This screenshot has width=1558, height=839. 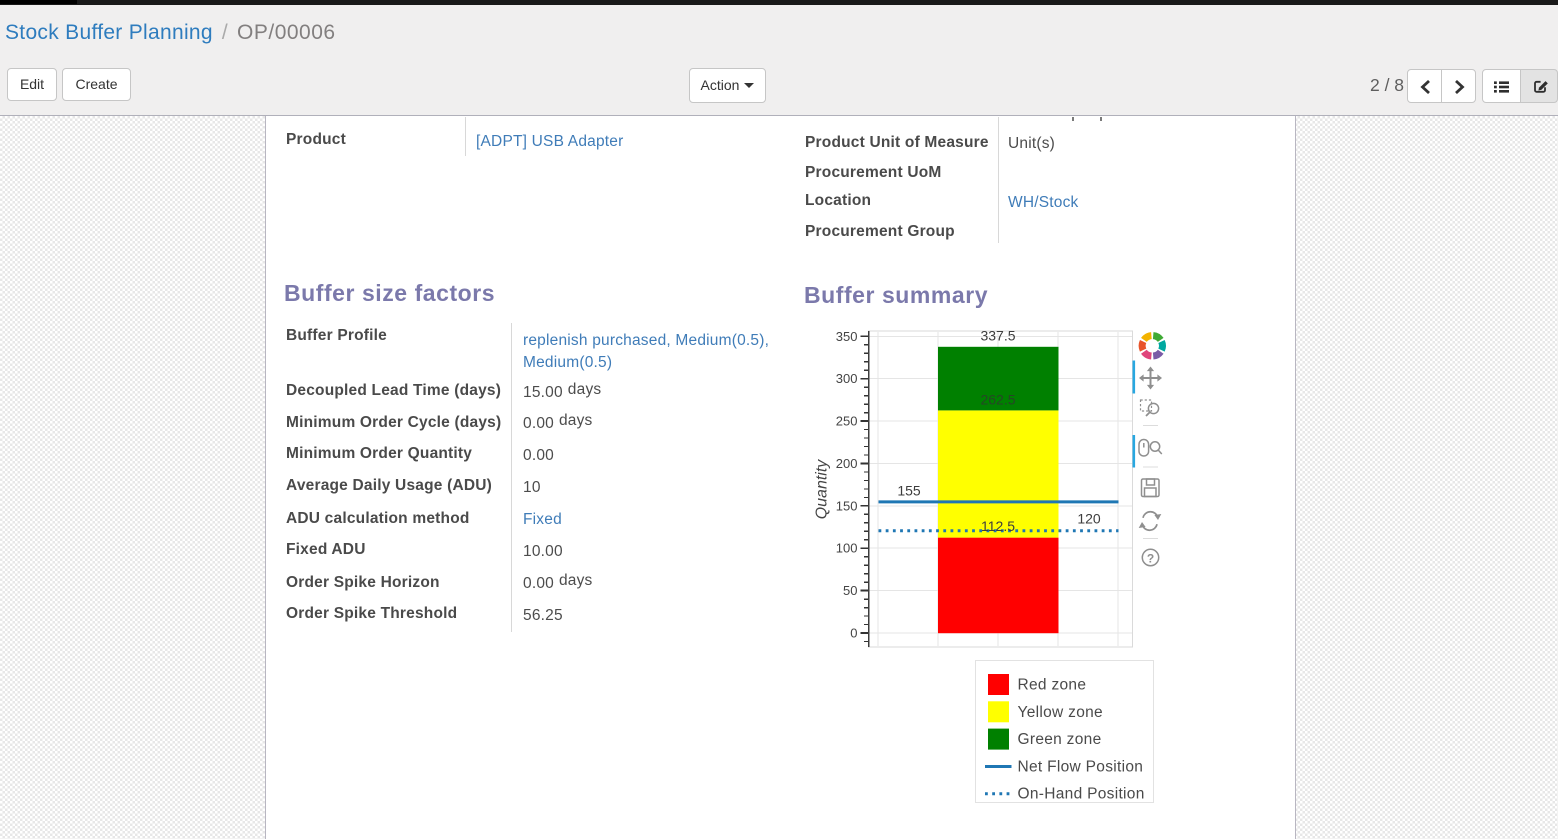 I want to click on svg-text: 0, so click(x=853, y=633).